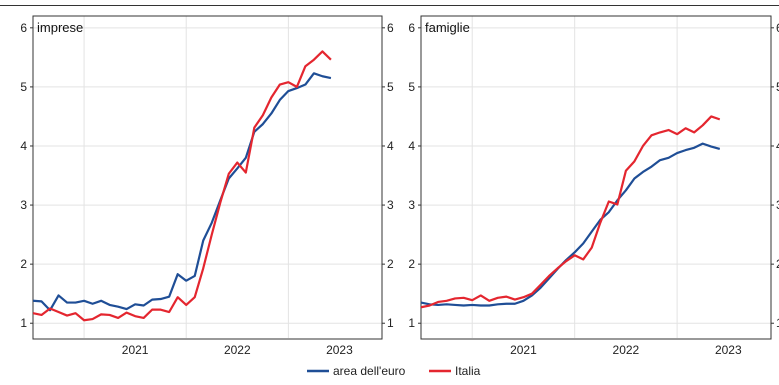  Describe the element at coordinates (60, 27) in the screenshot. I see `panel-label: imprese` at that location.